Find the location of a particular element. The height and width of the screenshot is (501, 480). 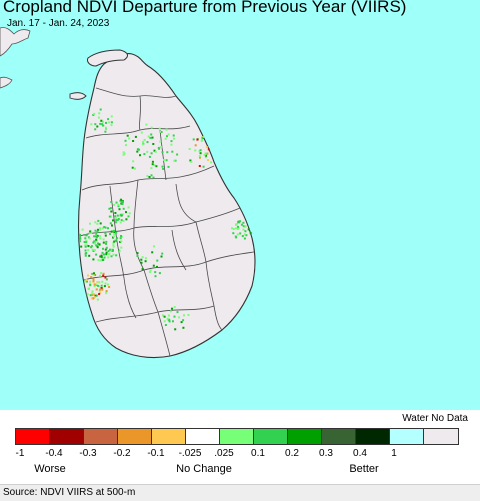

legend-tick-9: 0.3 is located at coordinates (326, 453).